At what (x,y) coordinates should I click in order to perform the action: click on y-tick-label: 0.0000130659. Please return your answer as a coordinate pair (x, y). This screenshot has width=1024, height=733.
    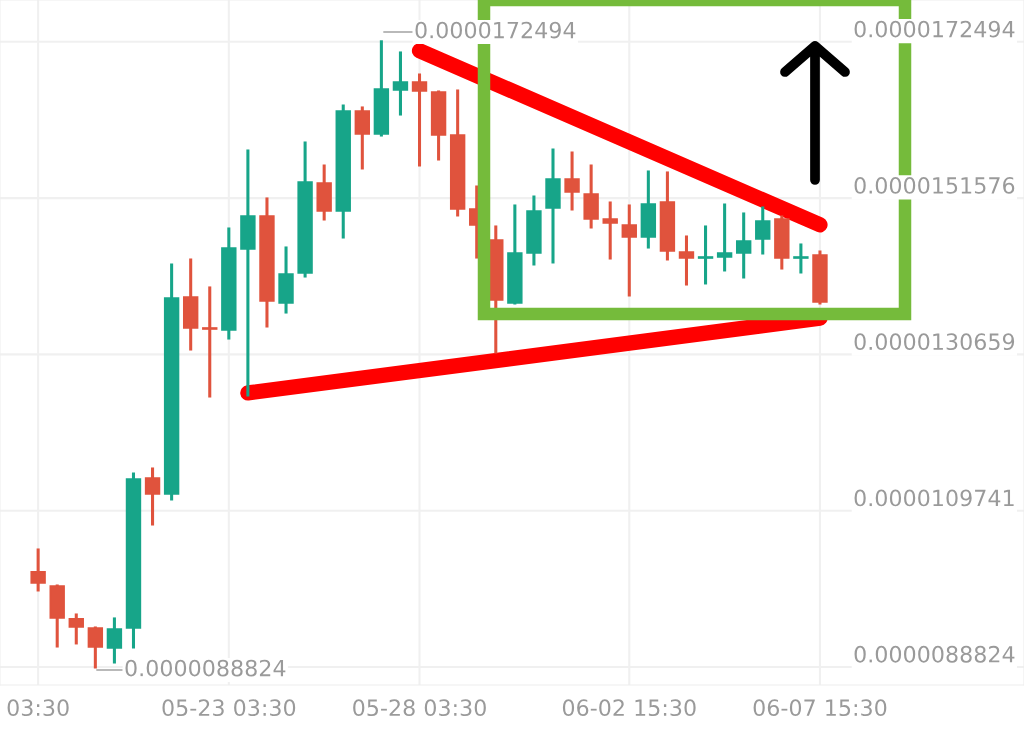
    Looking at the image, I should click on (934, 342).